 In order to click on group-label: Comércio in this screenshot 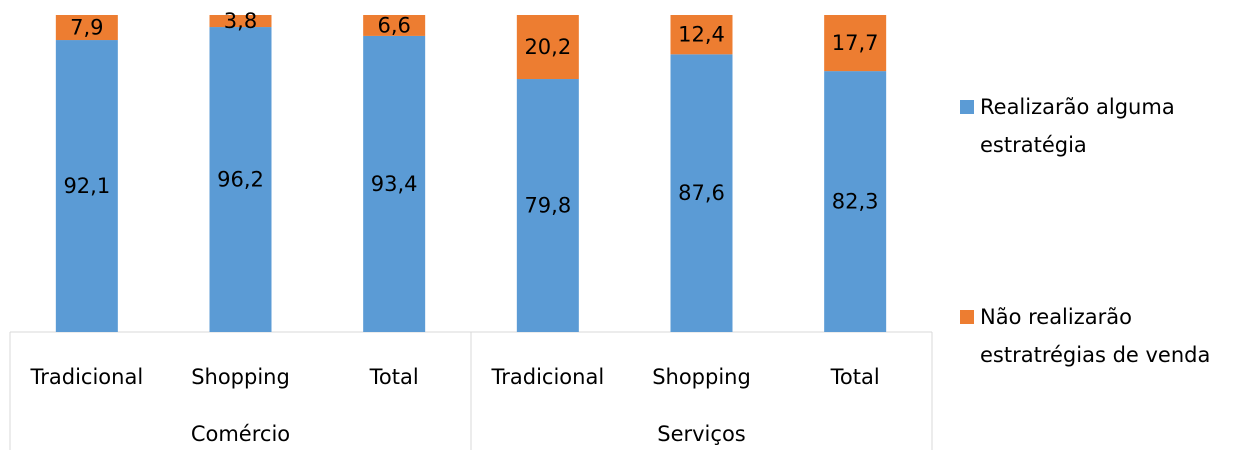, I will do `click(240, 434)`.